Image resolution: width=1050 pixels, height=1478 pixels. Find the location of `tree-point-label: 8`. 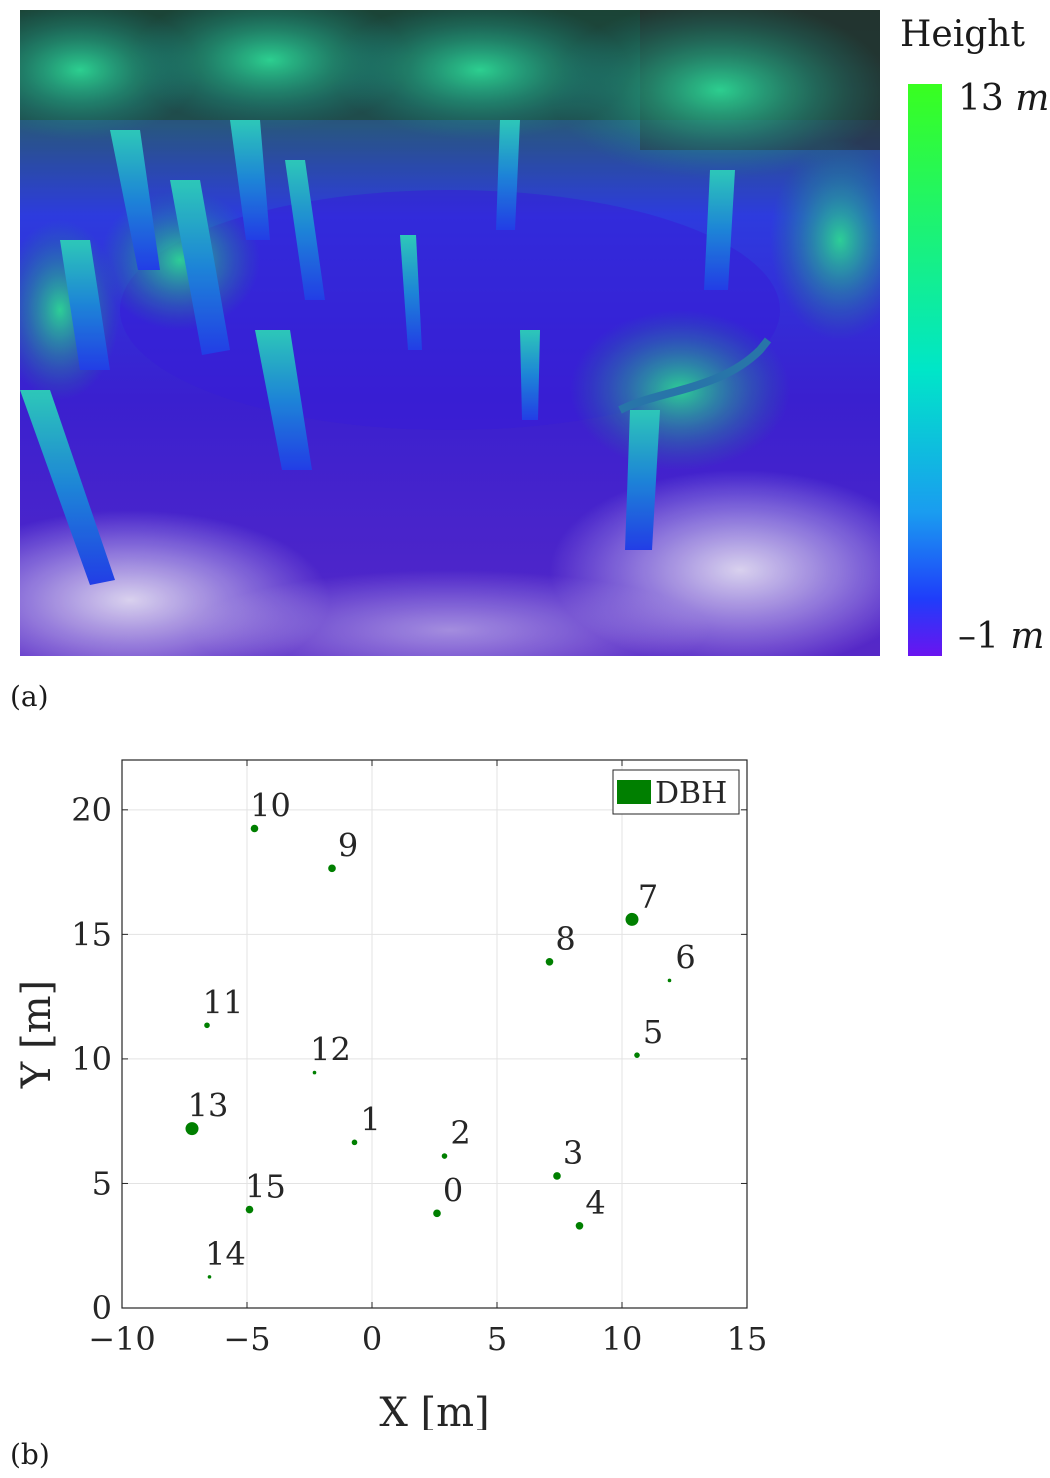

tree-point-label: 8 is located at coordinates (565, 939).